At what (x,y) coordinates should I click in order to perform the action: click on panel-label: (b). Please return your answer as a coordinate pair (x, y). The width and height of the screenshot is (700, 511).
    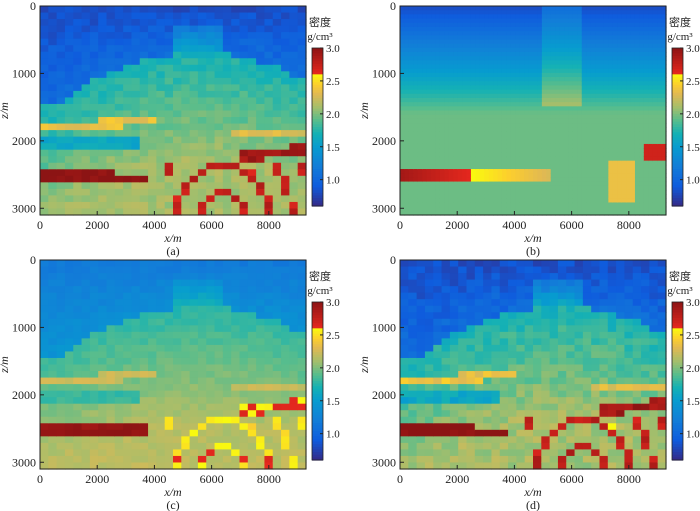
    Looking at the image, I should click on (533, 251).